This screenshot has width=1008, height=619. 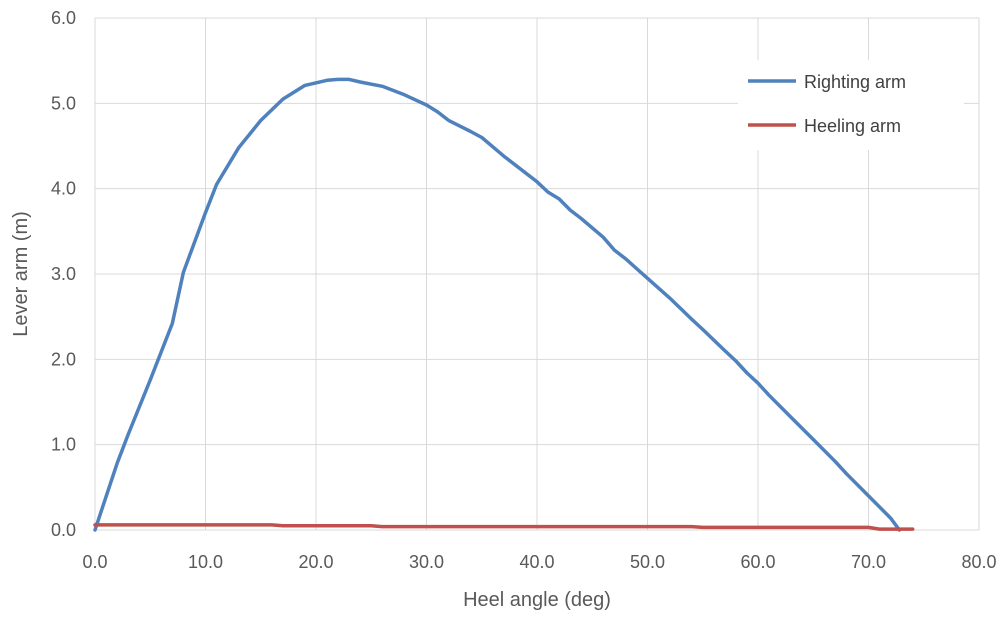 What do you see at coordinates (537, 600) in the screenshot?
I see `x-axis-title: Heel angle (deg)` at bounding box center [537, 600].